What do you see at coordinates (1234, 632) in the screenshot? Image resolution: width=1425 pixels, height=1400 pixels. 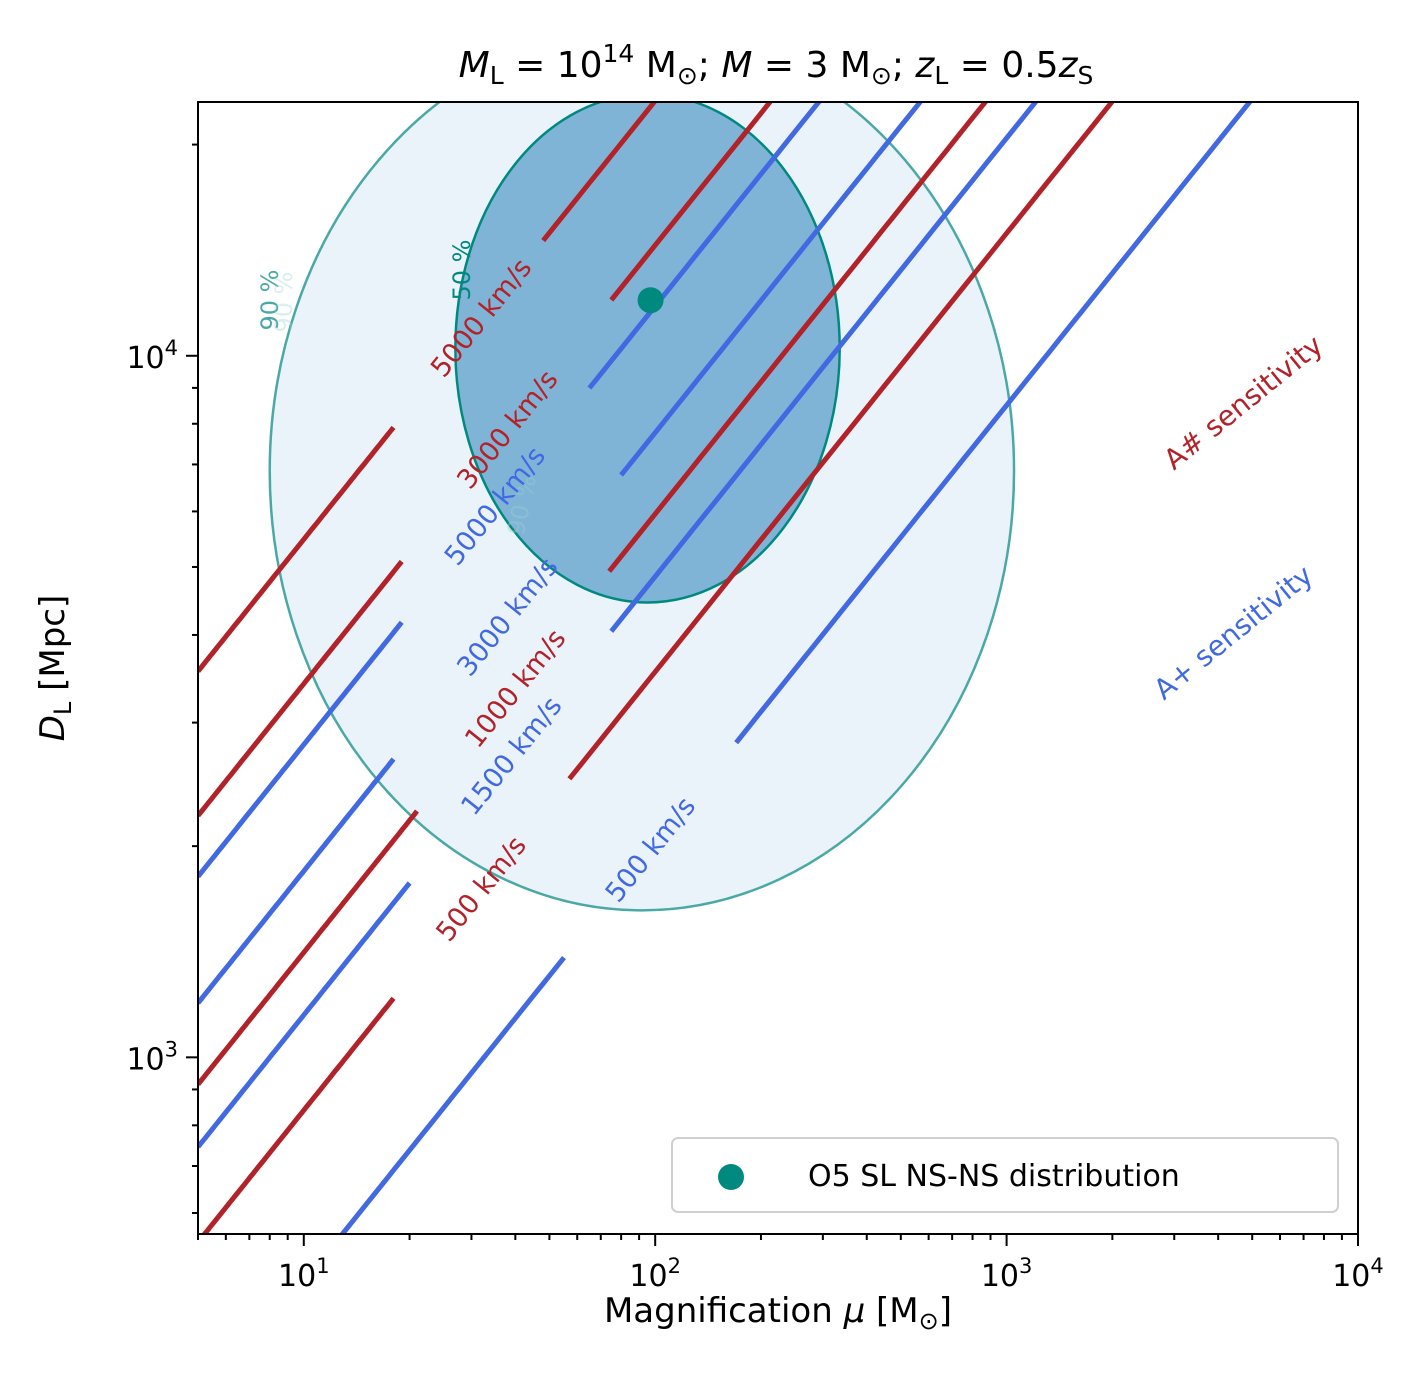 I see `annotation-a-plus-sensitivity: A+ sensitivity` at bounding box center [1234, 632].